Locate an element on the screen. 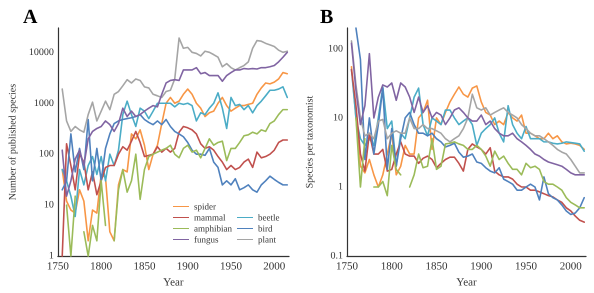 This screenshot has height=293, width=594. chart-title: B is located at coordinates (327, 17).